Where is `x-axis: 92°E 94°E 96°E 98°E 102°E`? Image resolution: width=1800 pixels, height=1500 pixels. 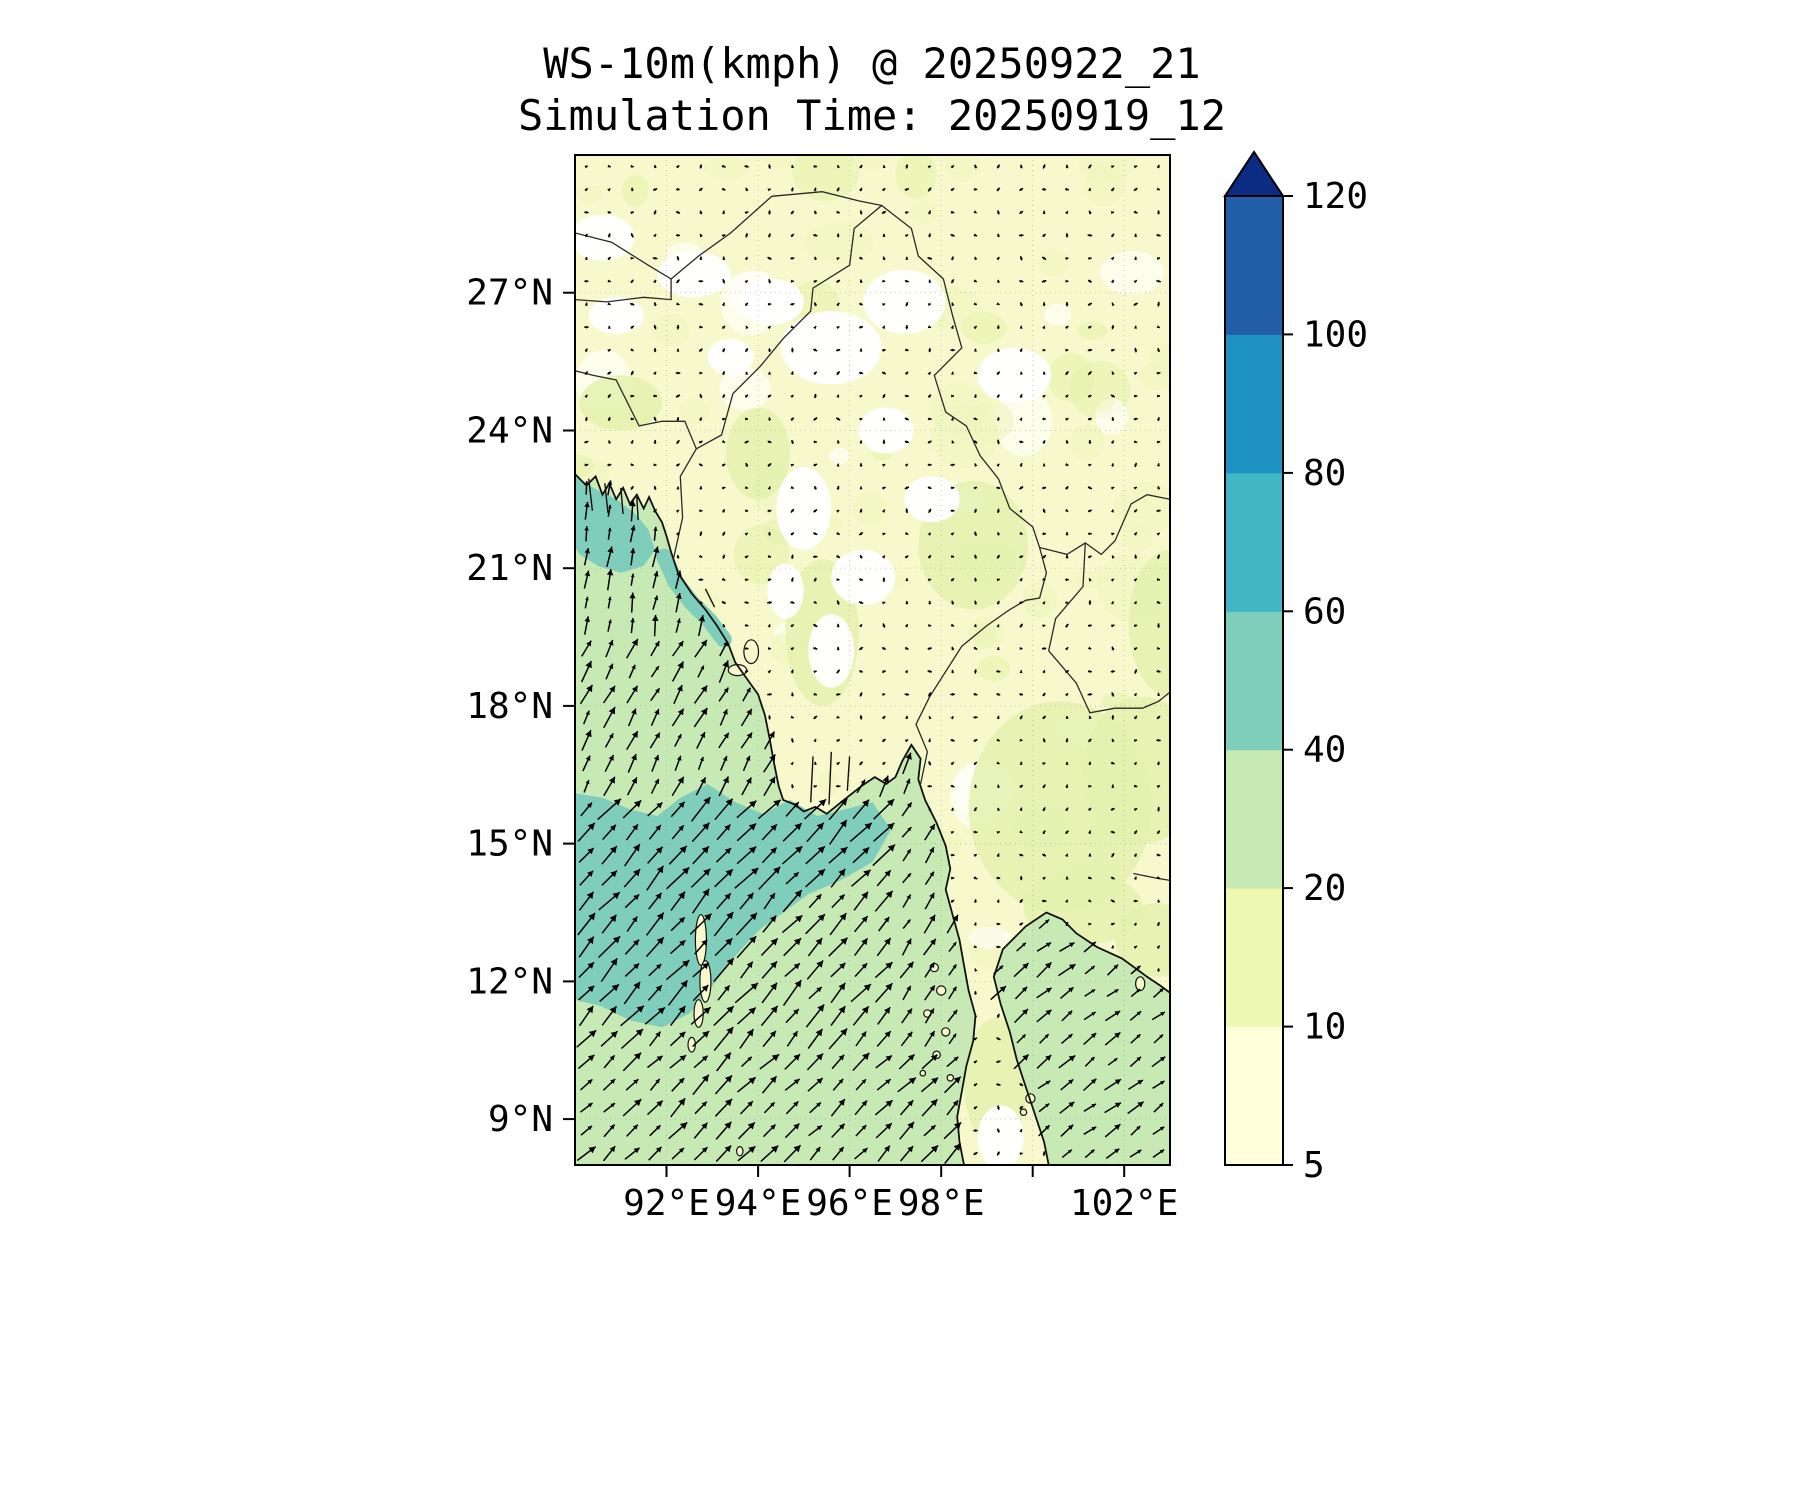 x-axis: 92°E 94°E 96°E 98°E 102°E is located at coordinates (900, 1194).